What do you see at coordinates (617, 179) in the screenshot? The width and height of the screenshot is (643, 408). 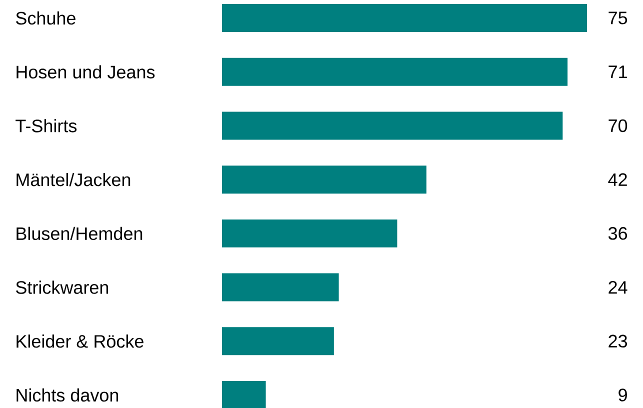 I see `data-label: 42` at bounding box center [617, 179].